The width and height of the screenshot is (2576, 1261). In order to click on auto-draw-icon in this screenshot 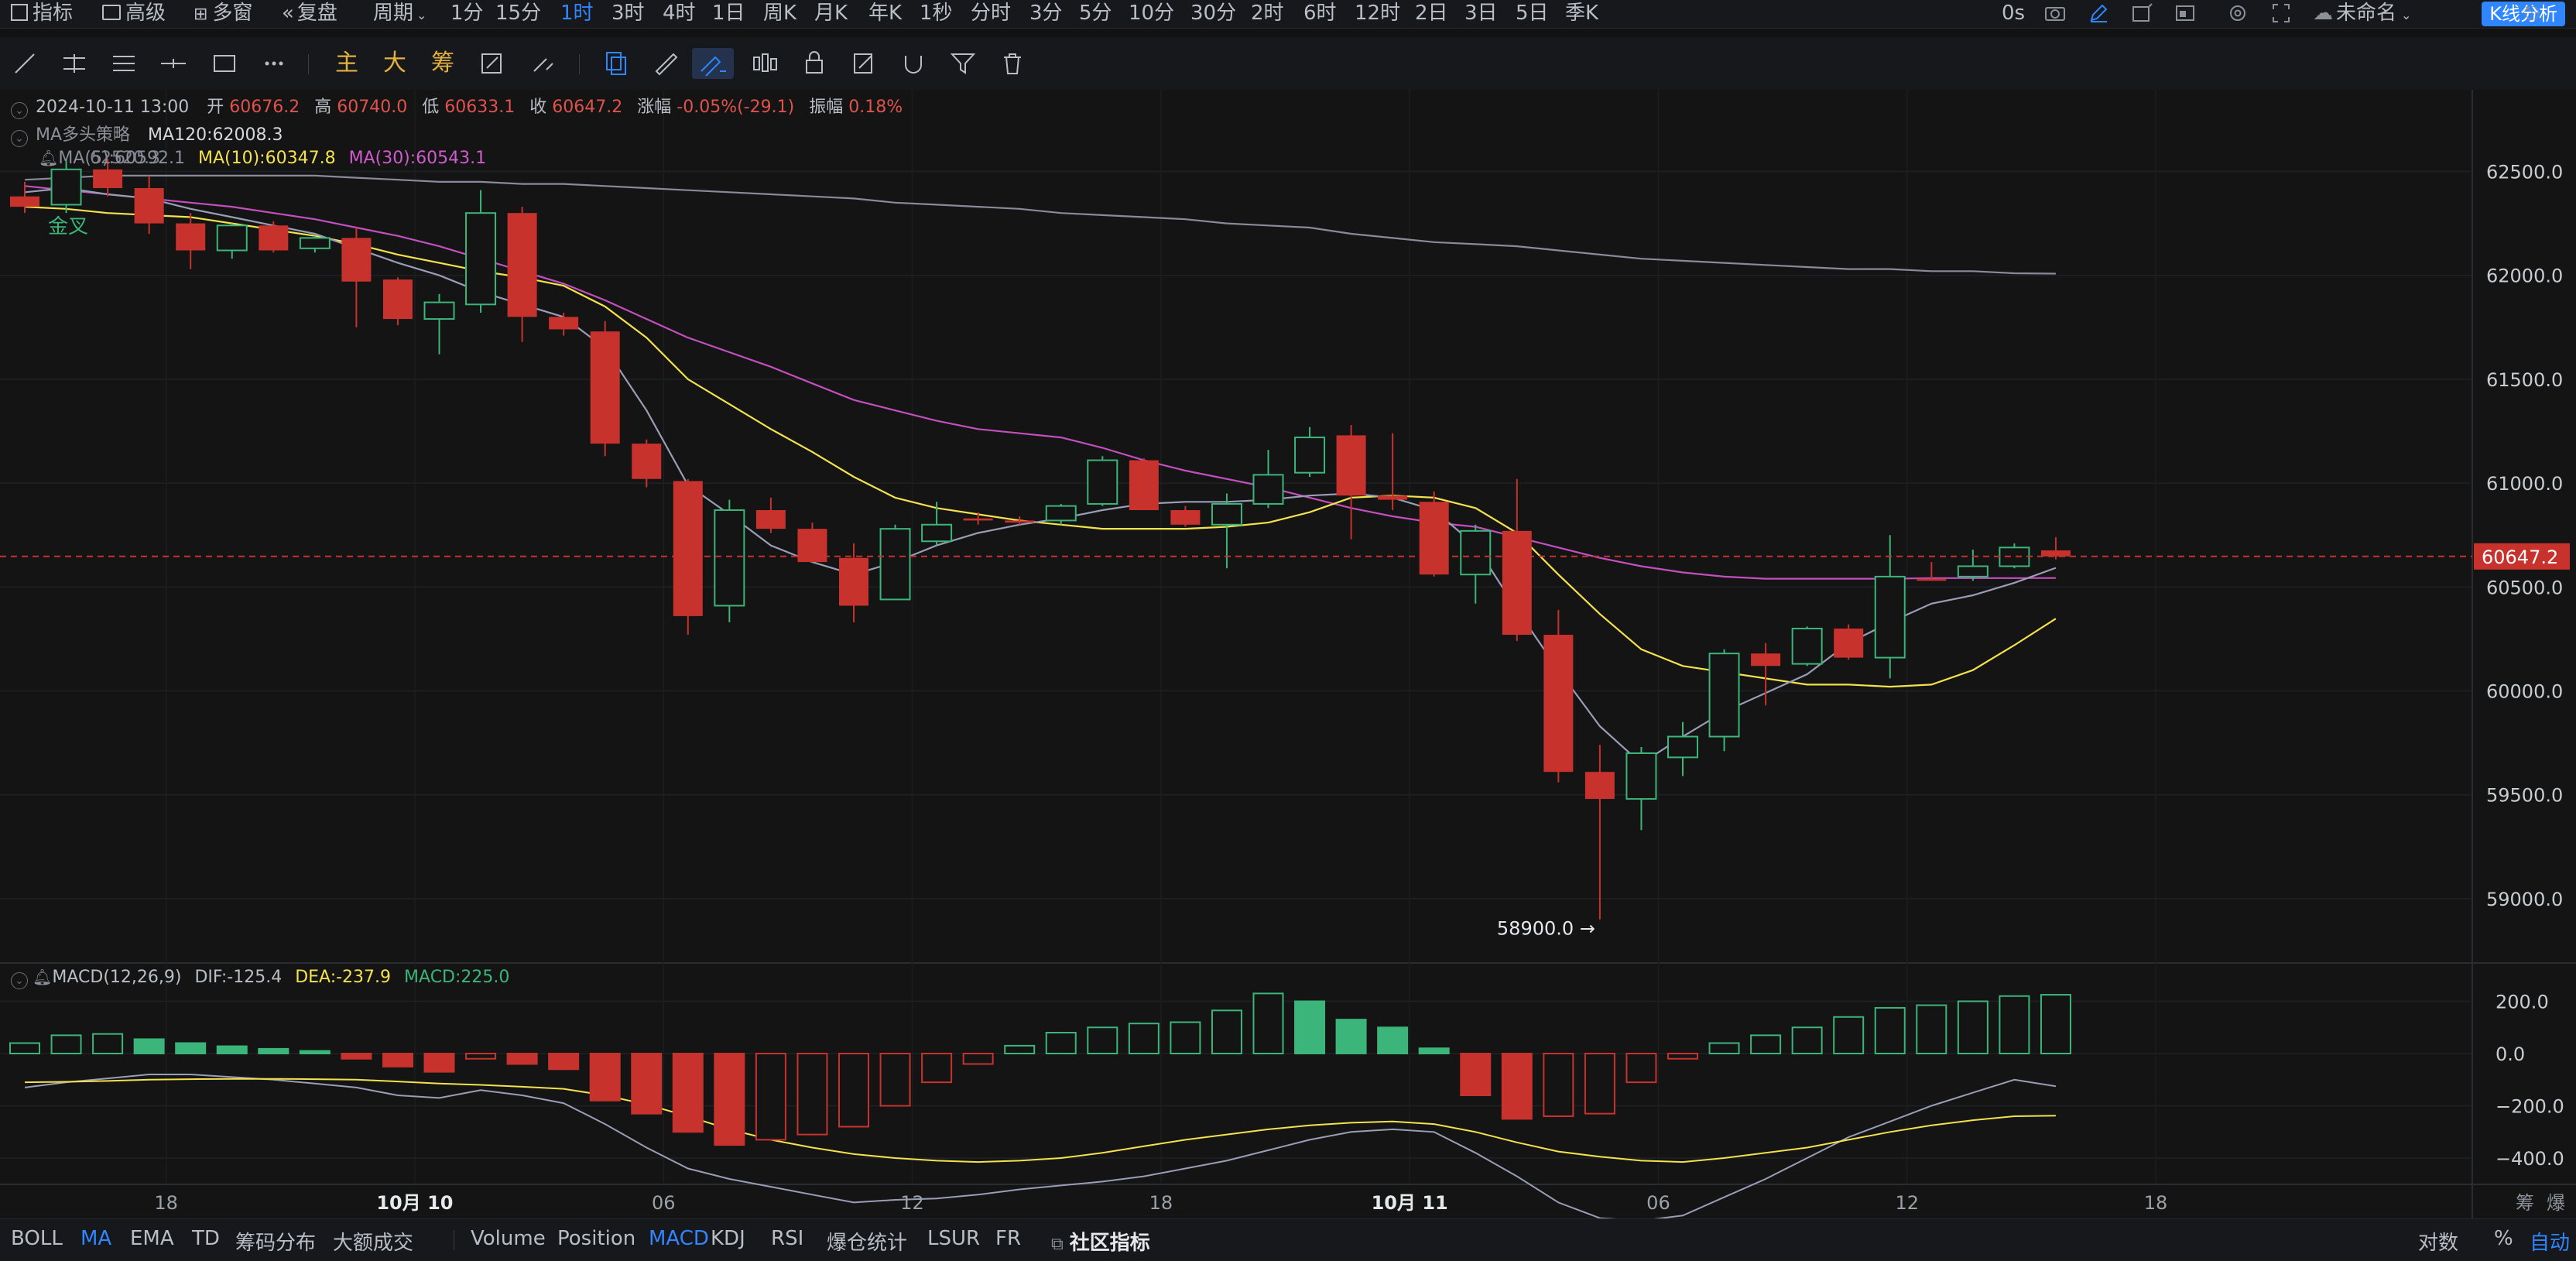, I will do `click(493, 64)`.